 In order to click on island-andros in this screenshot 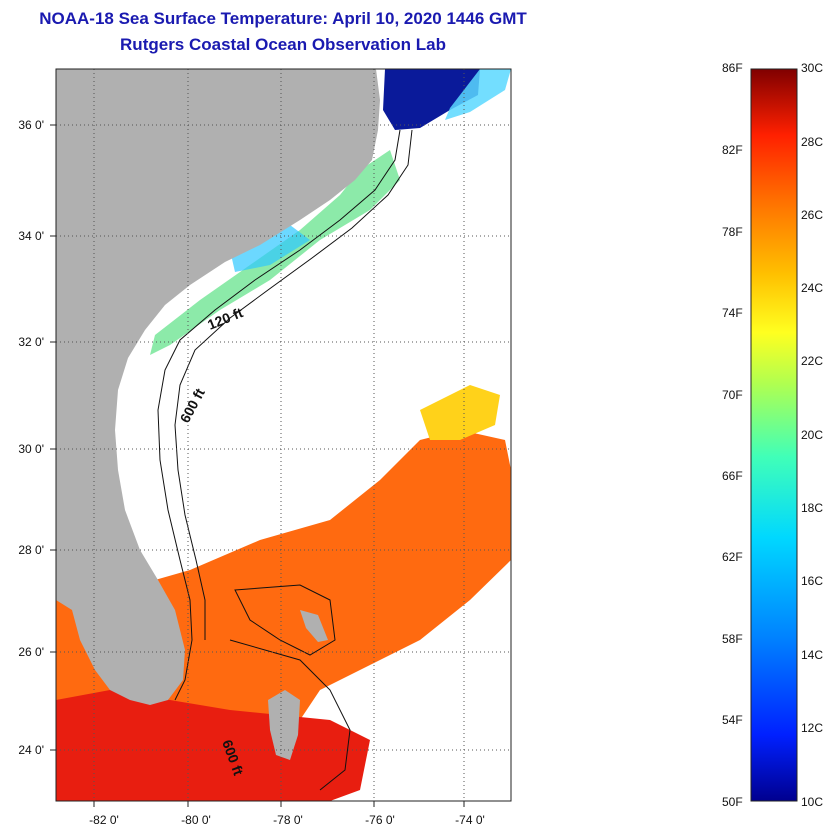, I will do `click(284, 725)`.